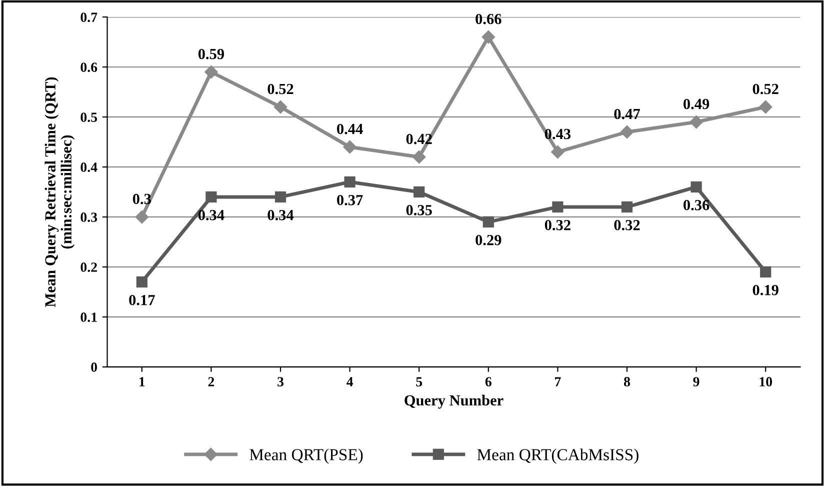  I want to click on x-tick-label: 3, so click(281, 381).